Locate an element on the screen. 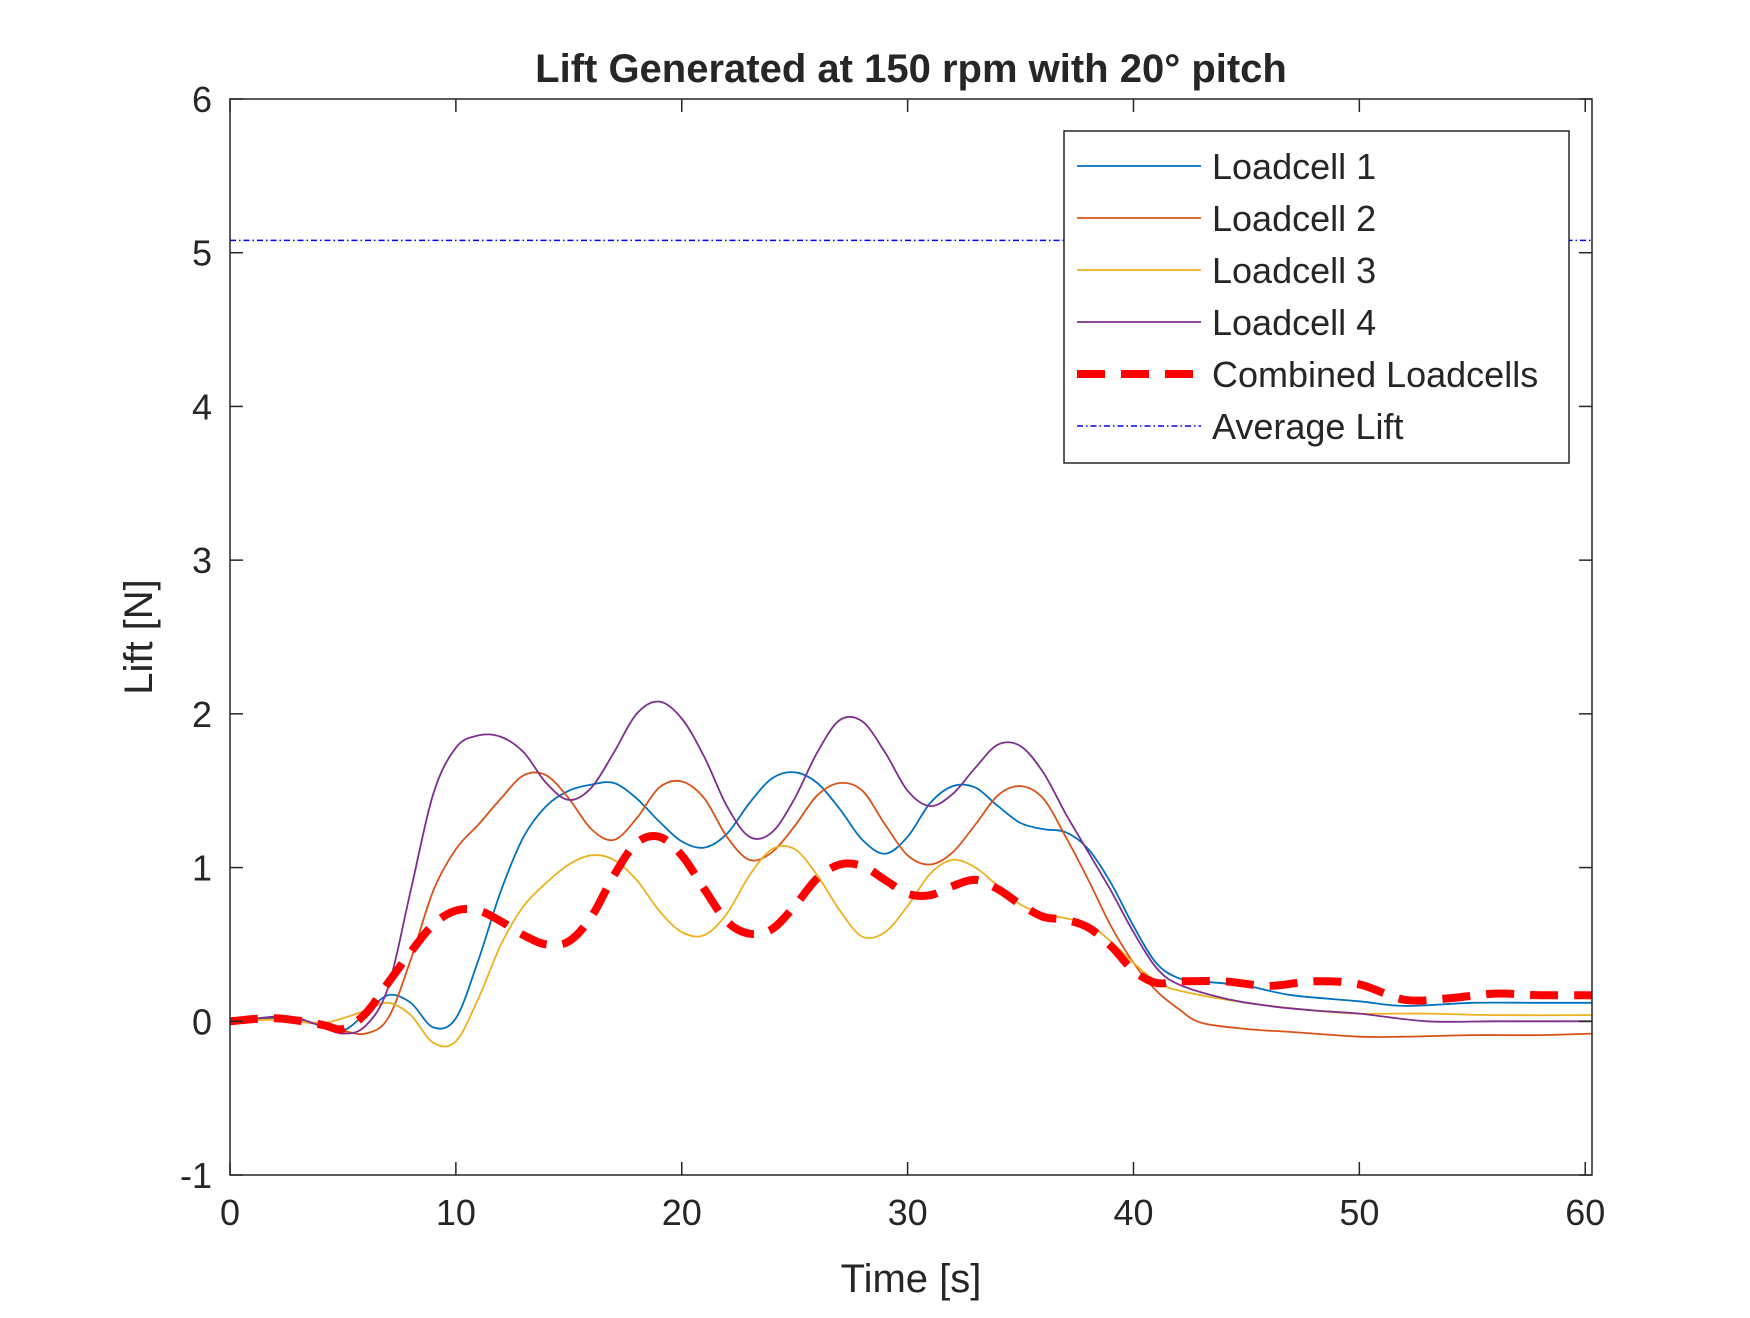 The image size is (1750, 1318). y-tick-label: -1 is located at coordinates (196, 1175).